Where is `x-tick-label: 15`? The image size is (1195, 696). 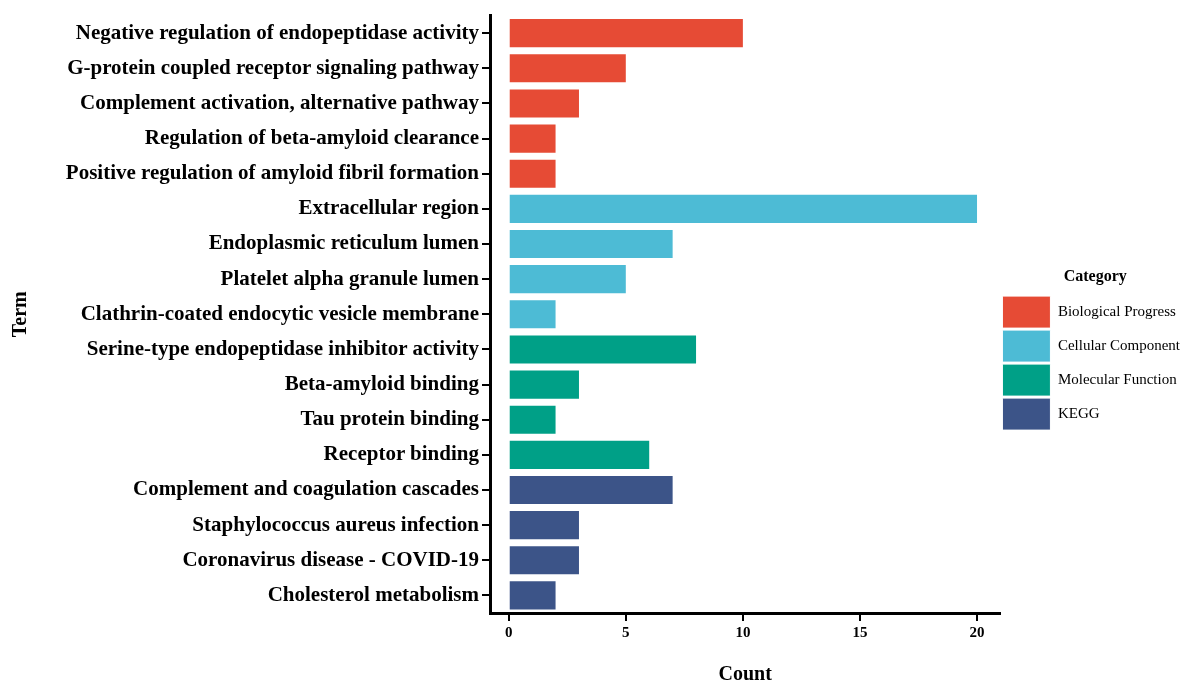 x-tick-label: 15 is located at coordinates (860, 631).